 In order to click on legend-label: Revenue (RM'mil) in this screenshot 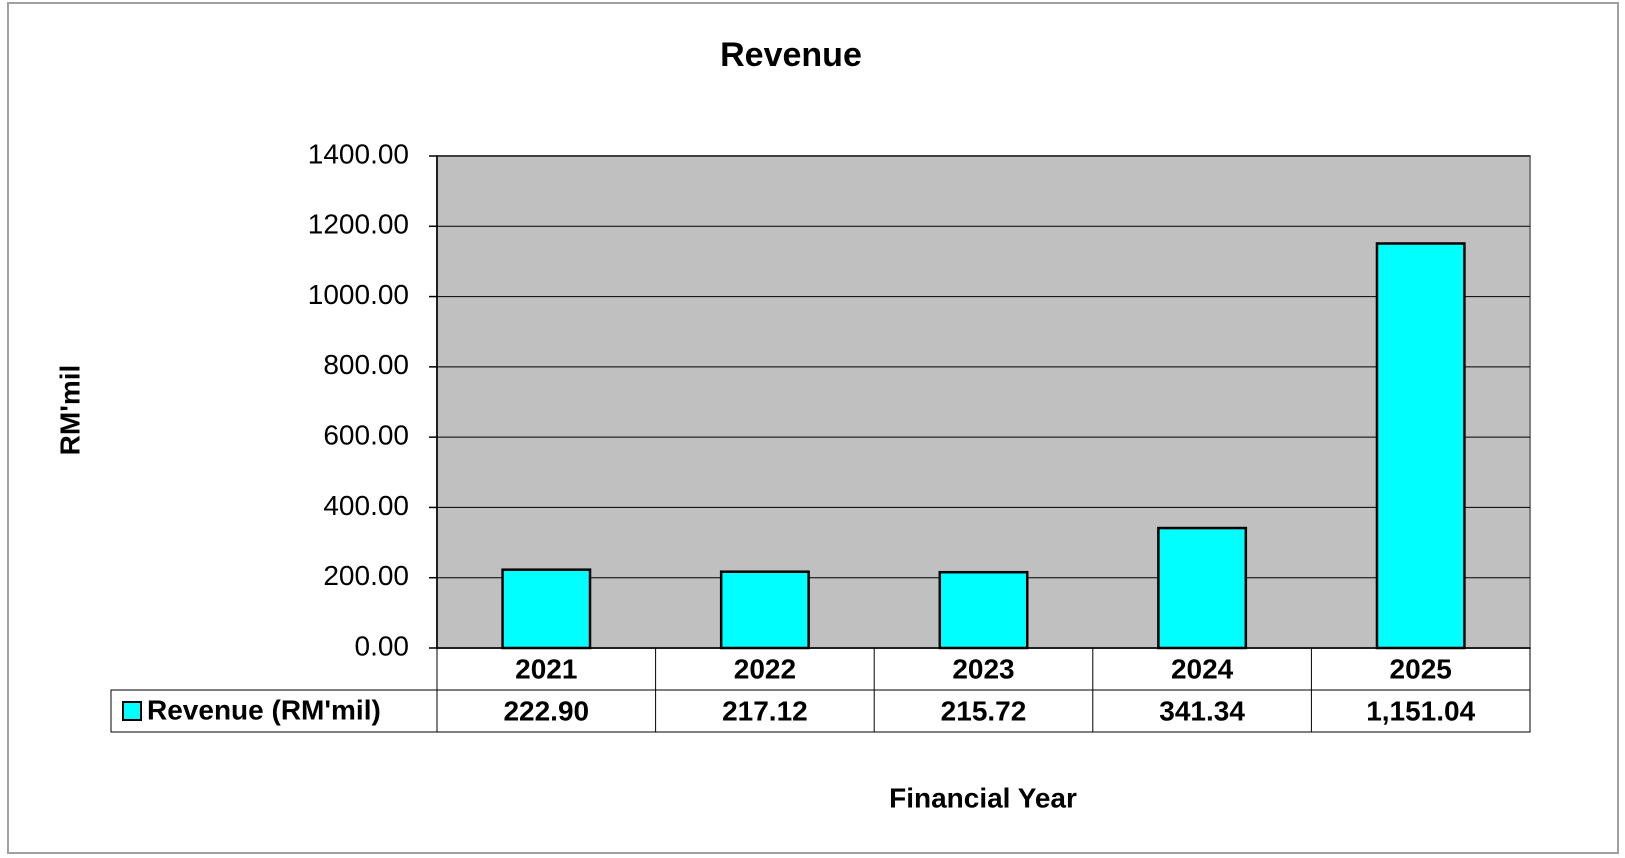, I will do `click(264, 709)`.